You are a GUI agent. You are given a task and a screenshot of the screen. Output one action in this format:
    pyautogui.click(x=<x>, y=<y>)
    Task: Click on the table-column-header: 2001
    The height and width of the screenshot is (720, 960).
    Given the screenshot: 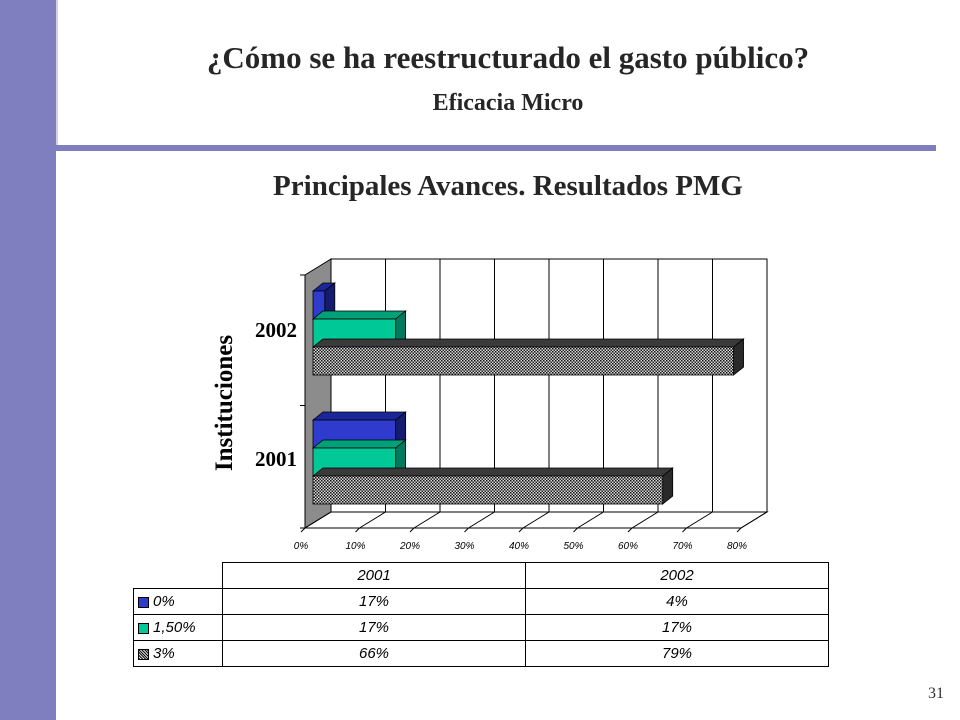 What is the action you would take?
    pyautogui.click(x=374, y=575)
    